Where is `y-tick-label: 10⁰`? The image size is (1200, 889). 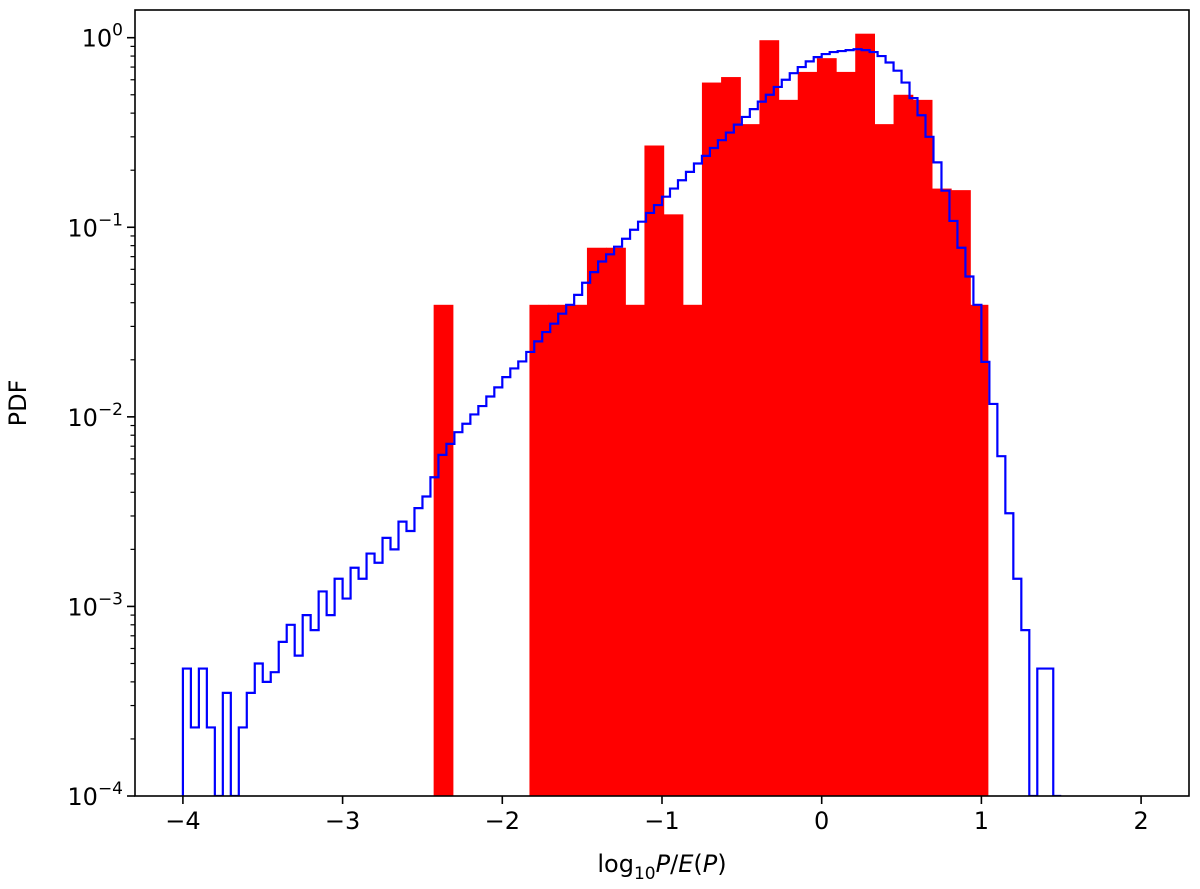
y-tick-label: 10⁰ is located at coordinates (102, 37).